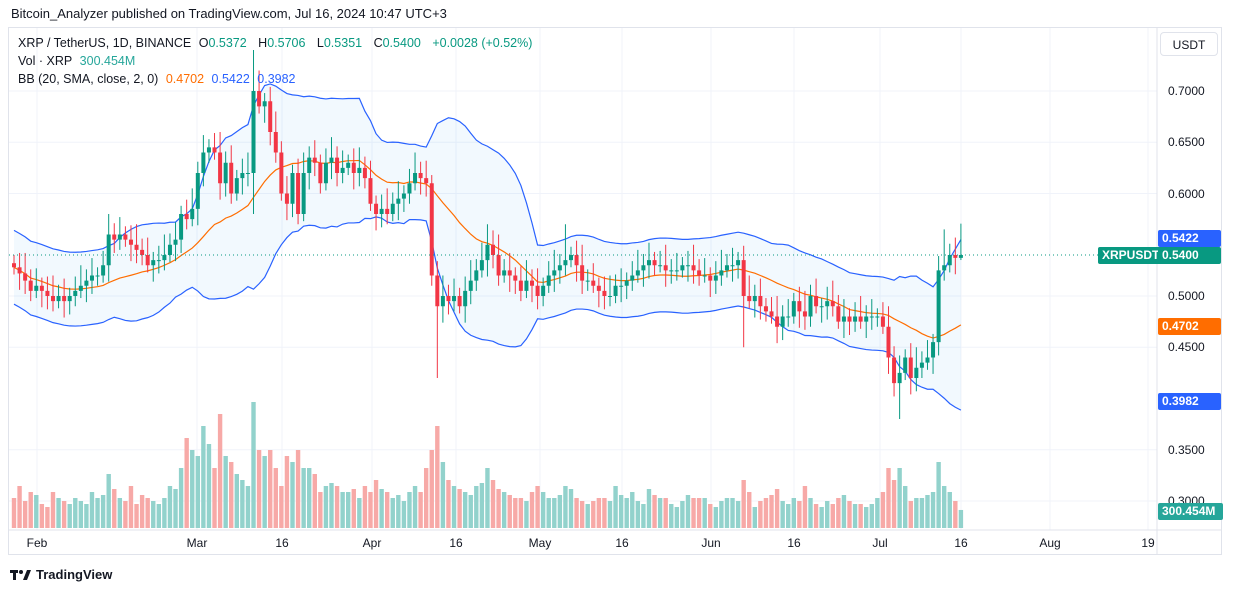  What do you see at coordinates (230, 79) in the screenshot?
I see `bb-upper-value: 0.5422` at bounding box center [230, 79].